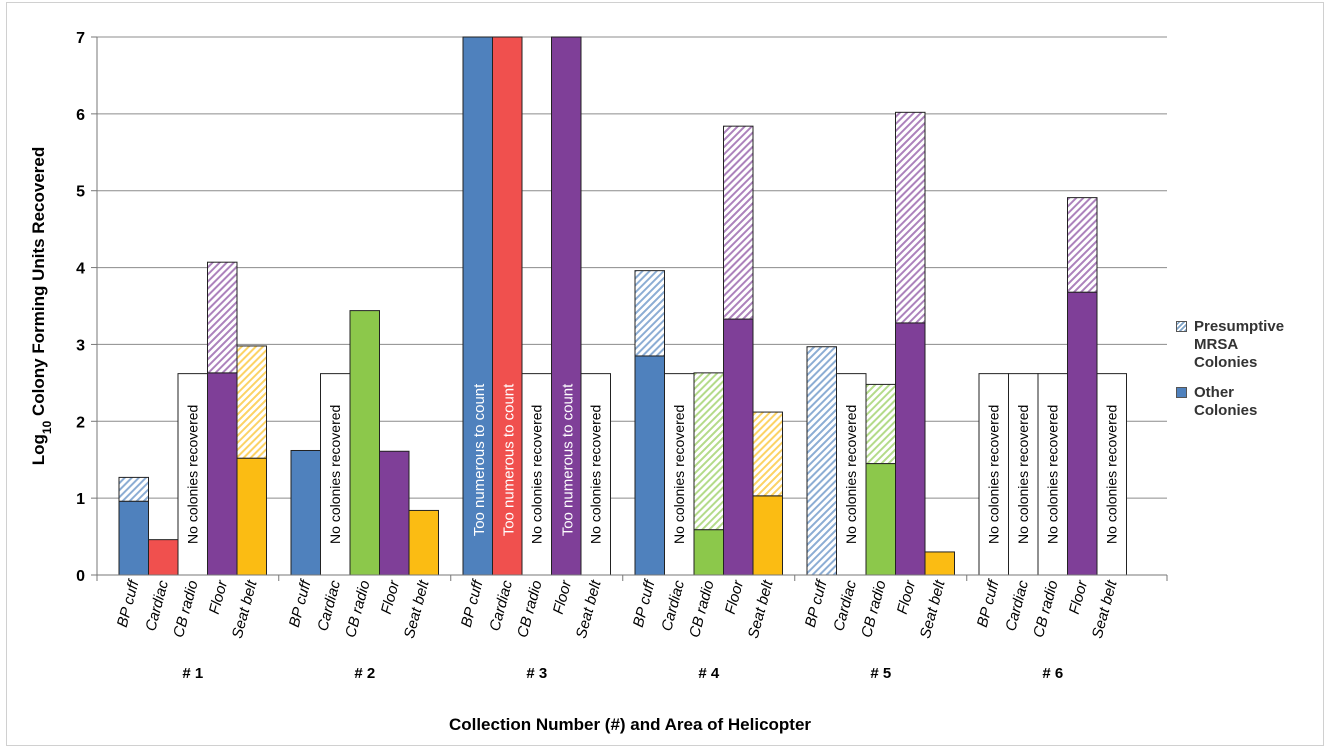 The image size is (1330, 749). I want to click on y-axis-title: Log10 Colony Forming Units Recovered, so click(41, 306).